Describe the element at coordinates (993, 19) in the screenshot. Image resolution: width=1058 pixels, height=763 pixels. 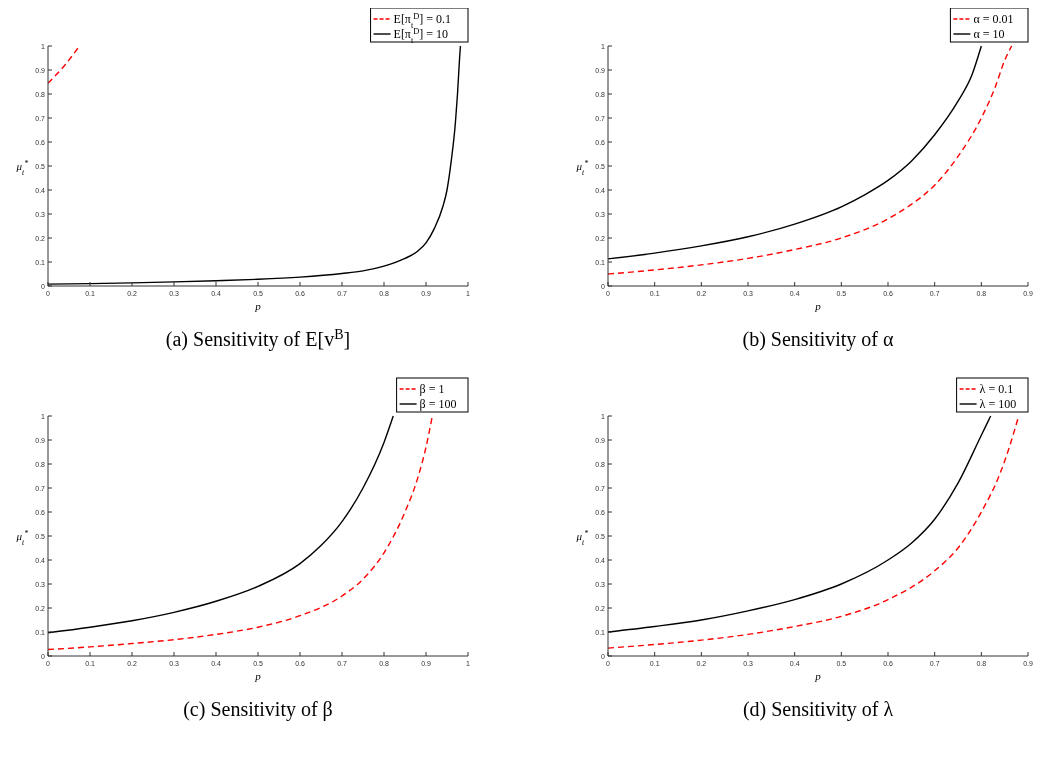
I see `legend-label: α = 0.01` at that location.